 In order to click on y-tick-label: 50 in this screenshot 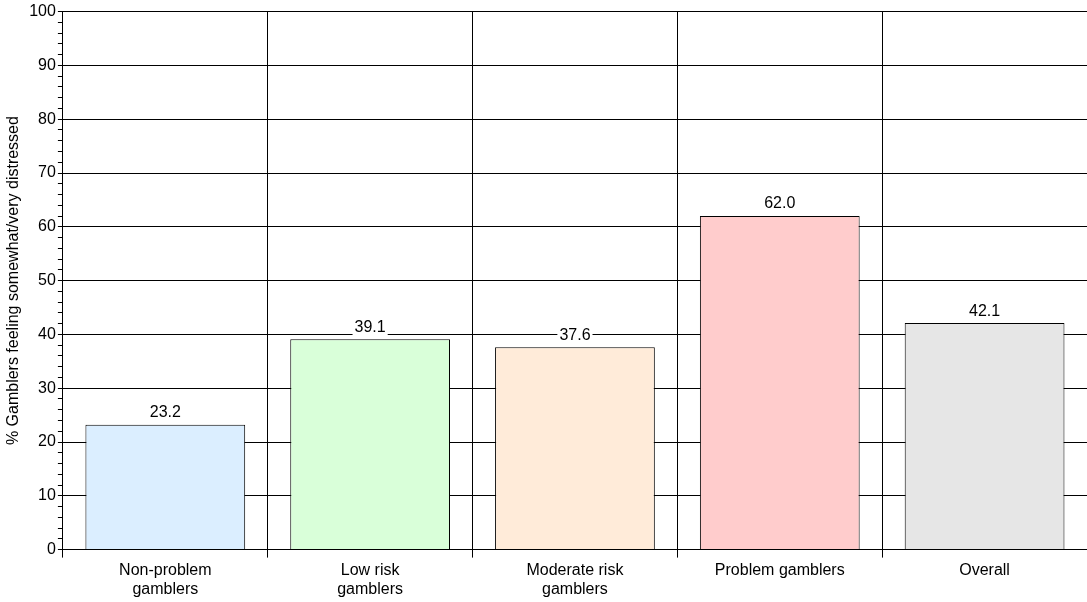, I will do `click(47, 280)`.